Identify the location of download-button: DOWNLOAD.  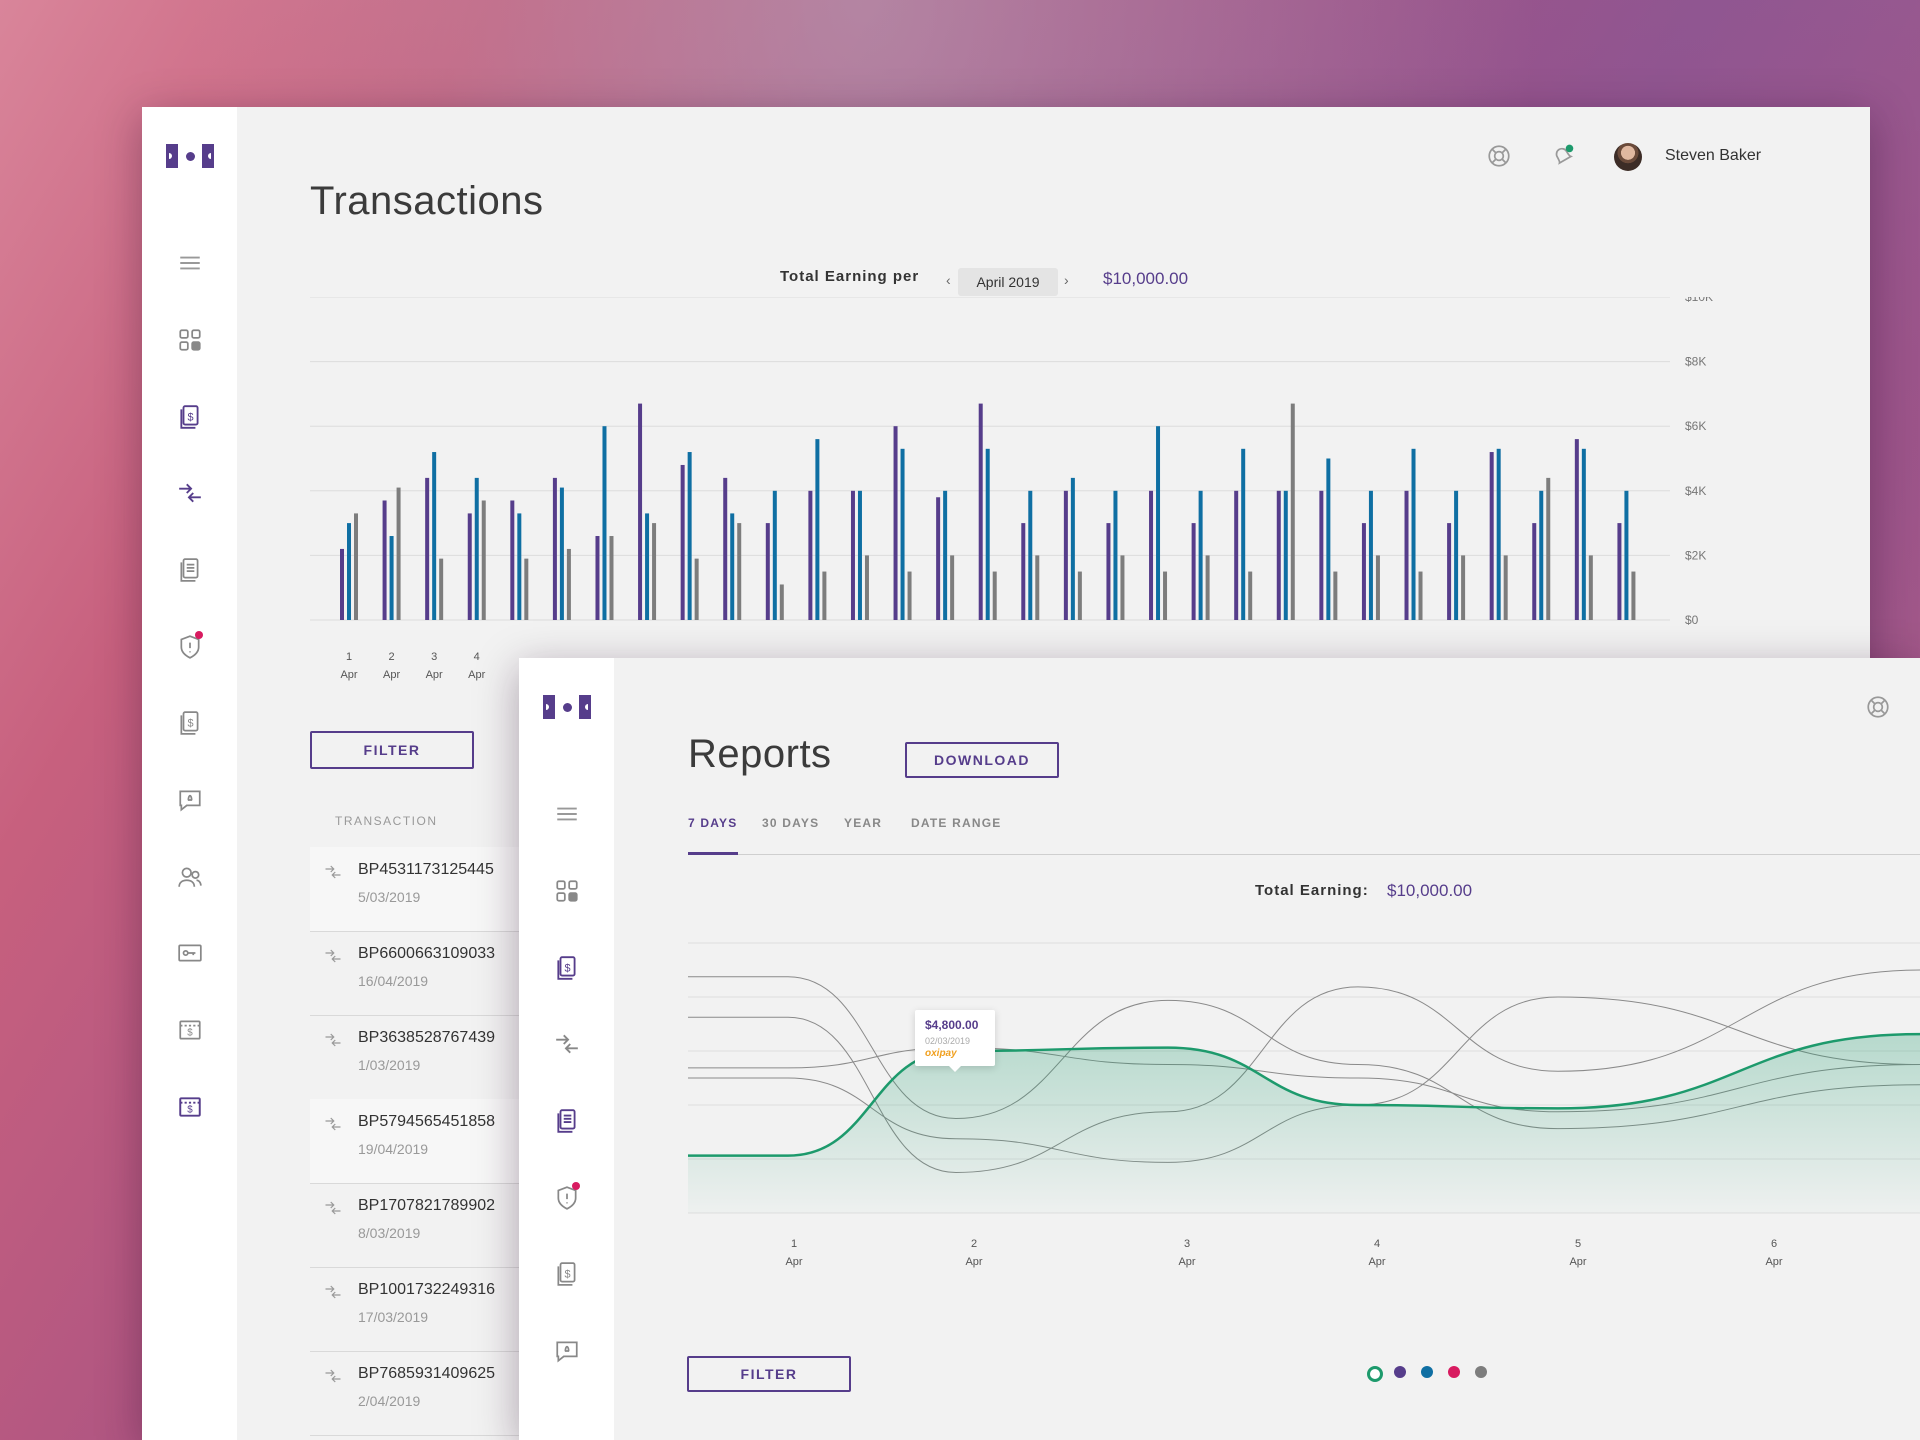
(982, 760).